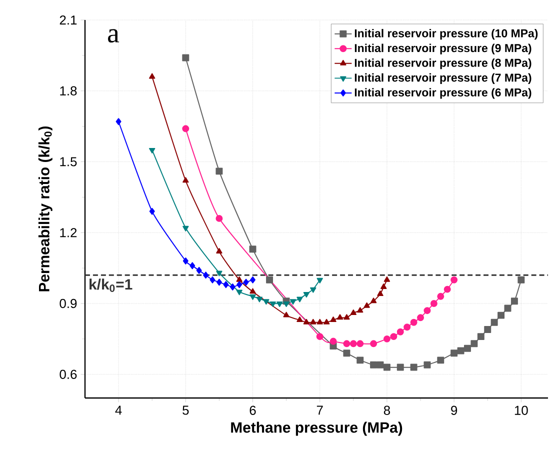 The width and height of the screenshot is (550, 460). I want to click on x-tick-label: 8, so click(387, 410).